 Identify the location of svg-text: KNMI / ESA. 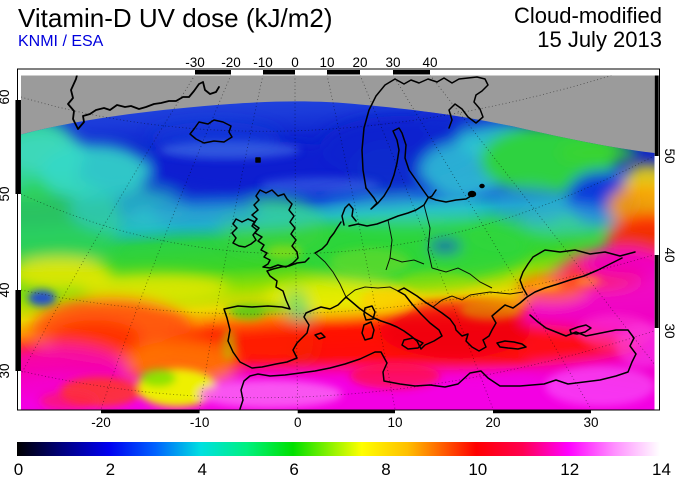
(61, 41).